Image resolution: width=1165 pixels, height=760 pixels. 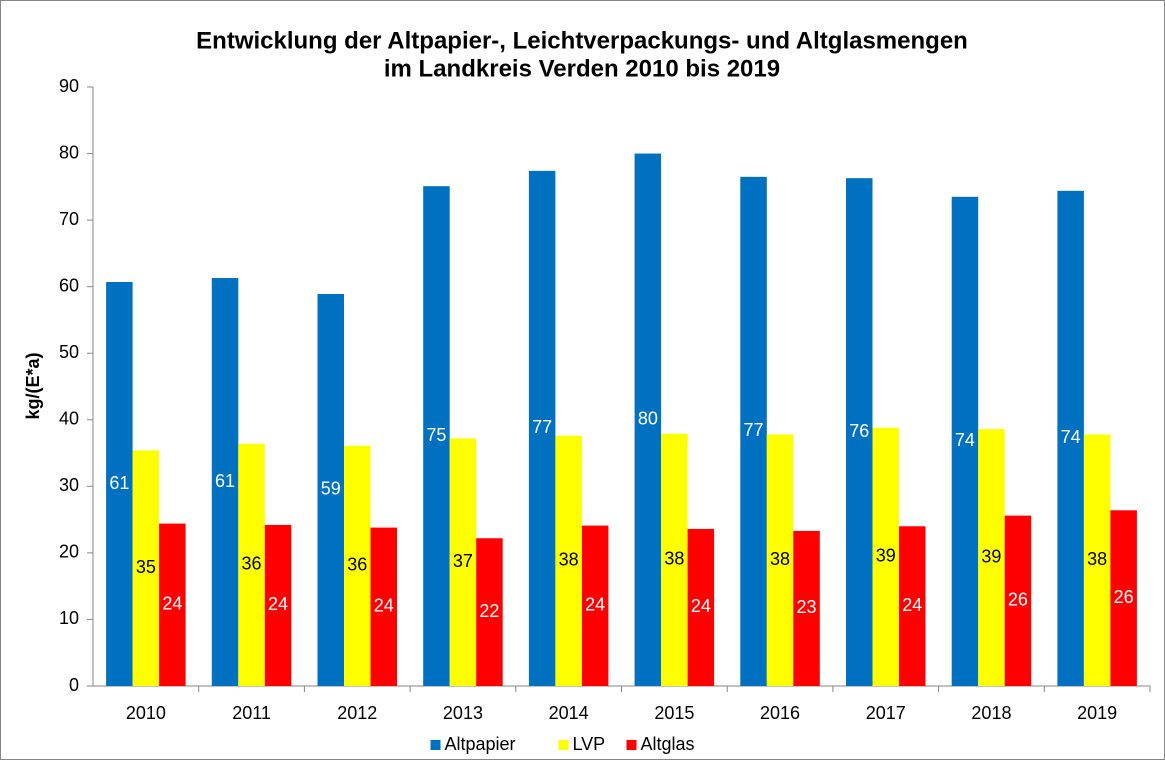 What do you see at coordinates (69, 285) in the screenshot?
I see `y-tick-label: 60` at bounding box center [69, 285].